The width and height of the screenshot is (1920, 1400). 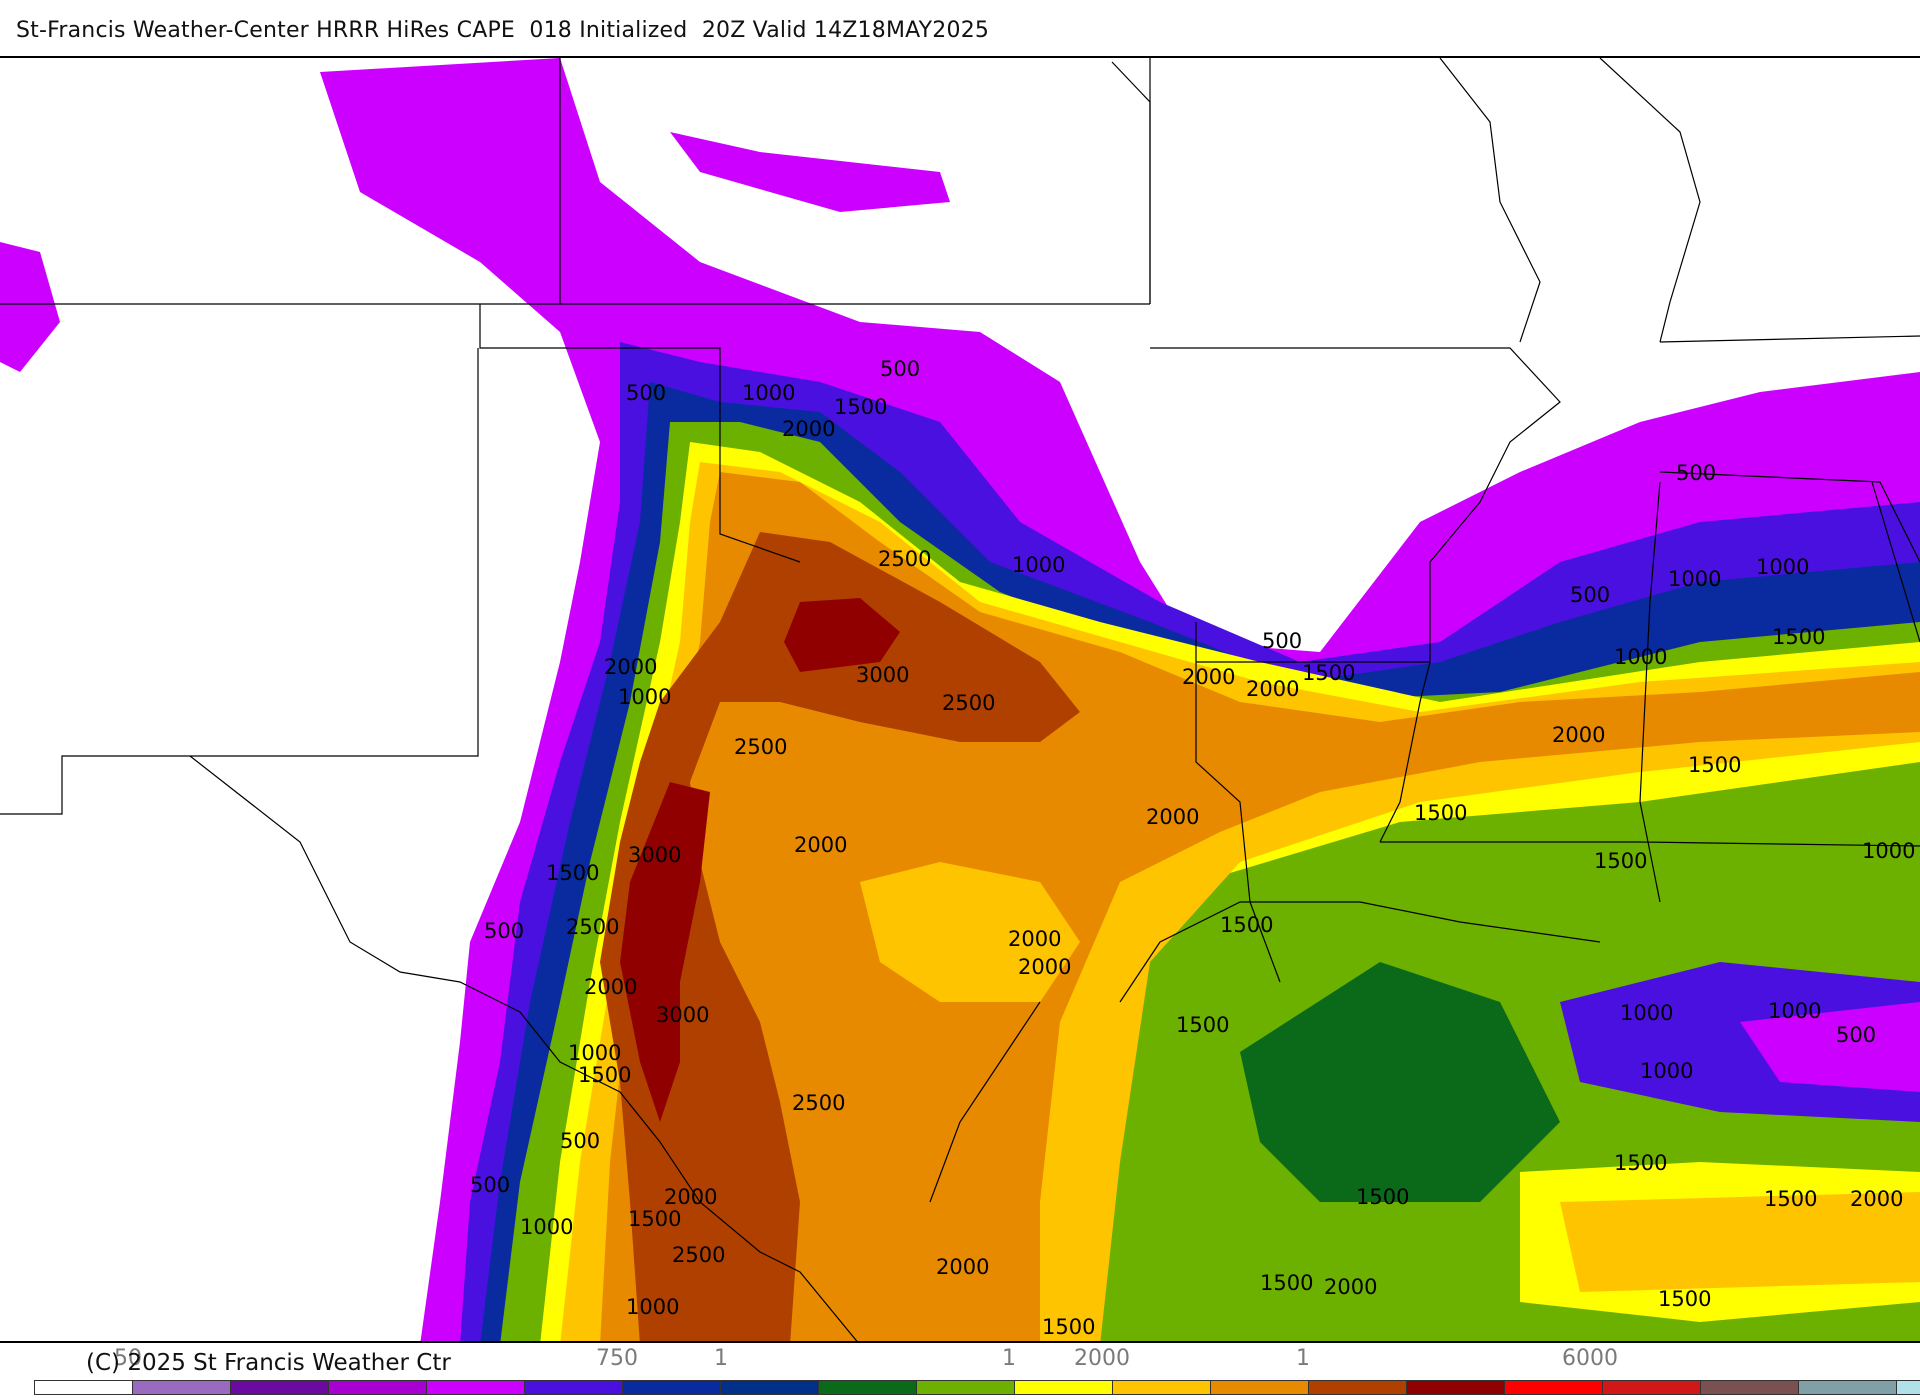 I want to click on legend-tick-6000: 6000, so click(x=1590, y=1358).